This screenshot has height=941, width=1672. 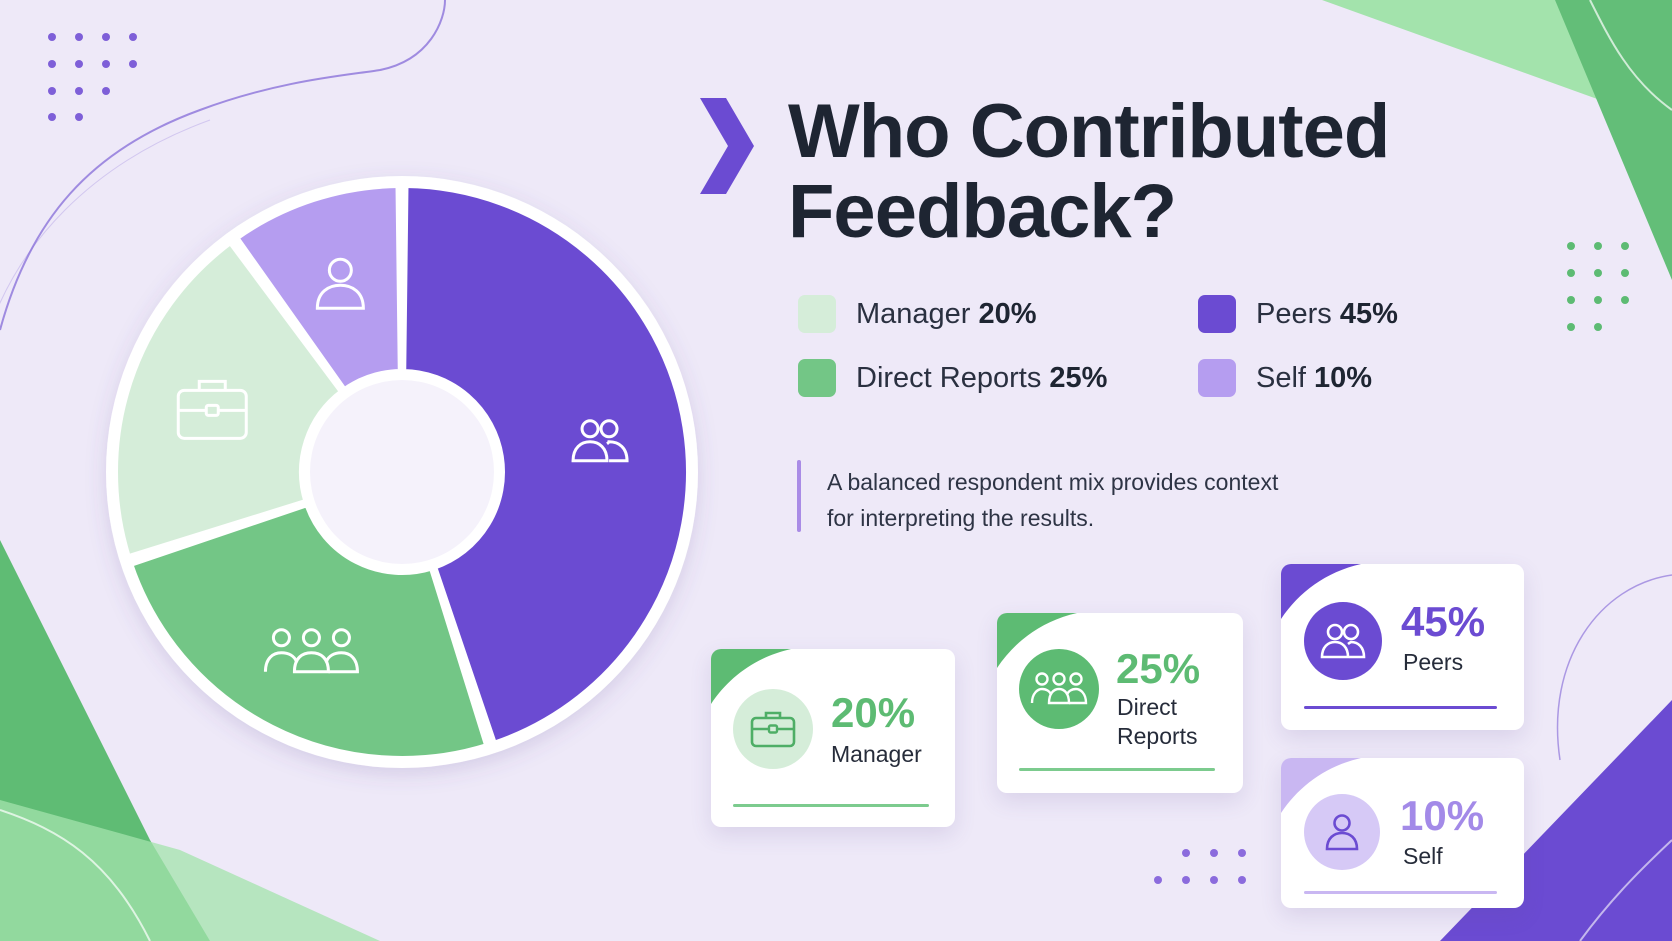 What do you see at coordinates (1598, 286) in the screenshot?
I see `dot-grid-right` at bounding box center [1598, 286].